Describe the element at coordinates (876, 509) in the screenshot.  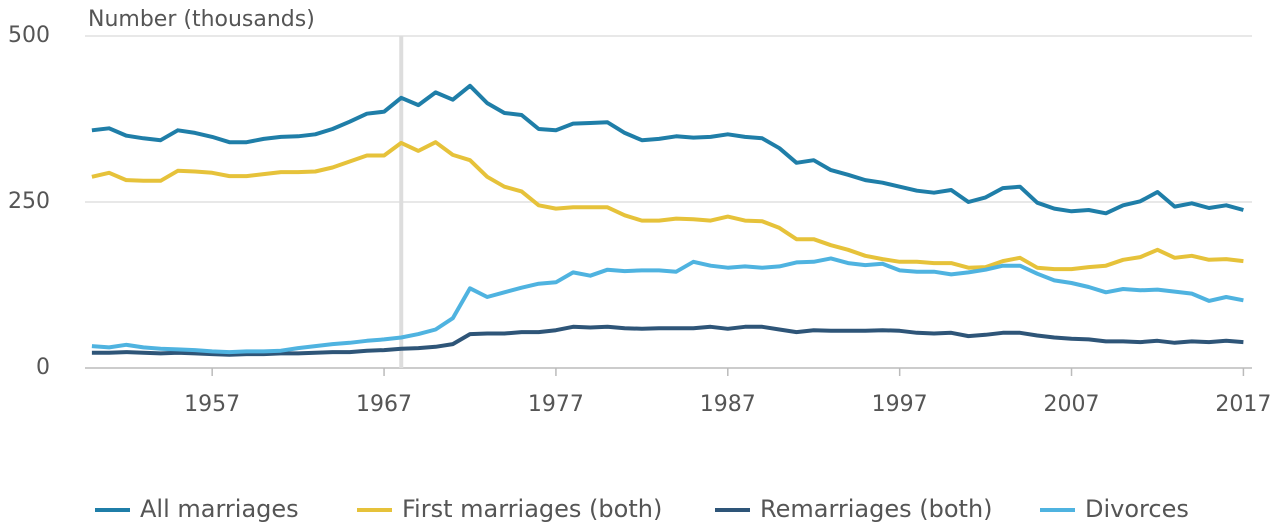
I see `legend-label: Remarriages (both)` at that location.